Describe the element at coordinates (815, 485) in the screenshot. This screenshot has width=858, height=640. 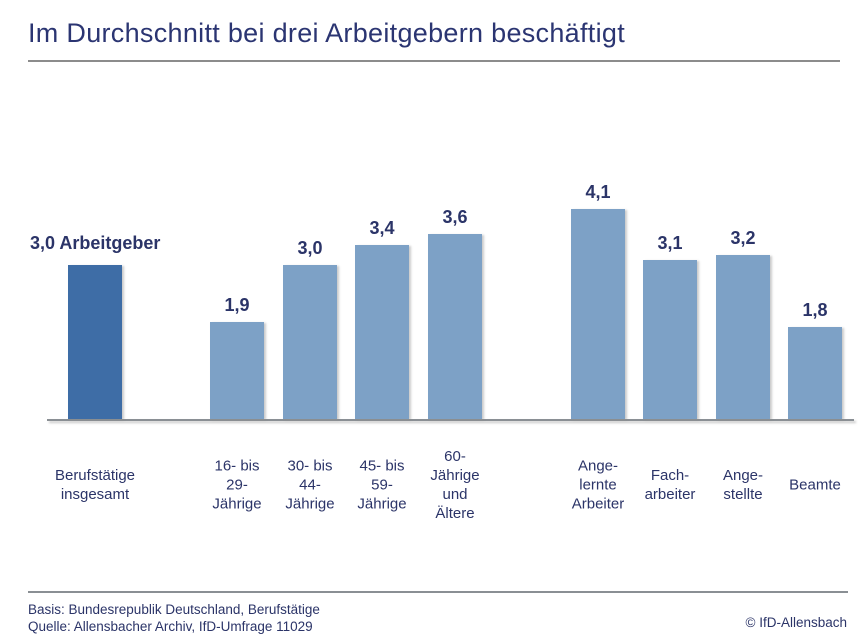
I see `category-label: Beamte` at that location.